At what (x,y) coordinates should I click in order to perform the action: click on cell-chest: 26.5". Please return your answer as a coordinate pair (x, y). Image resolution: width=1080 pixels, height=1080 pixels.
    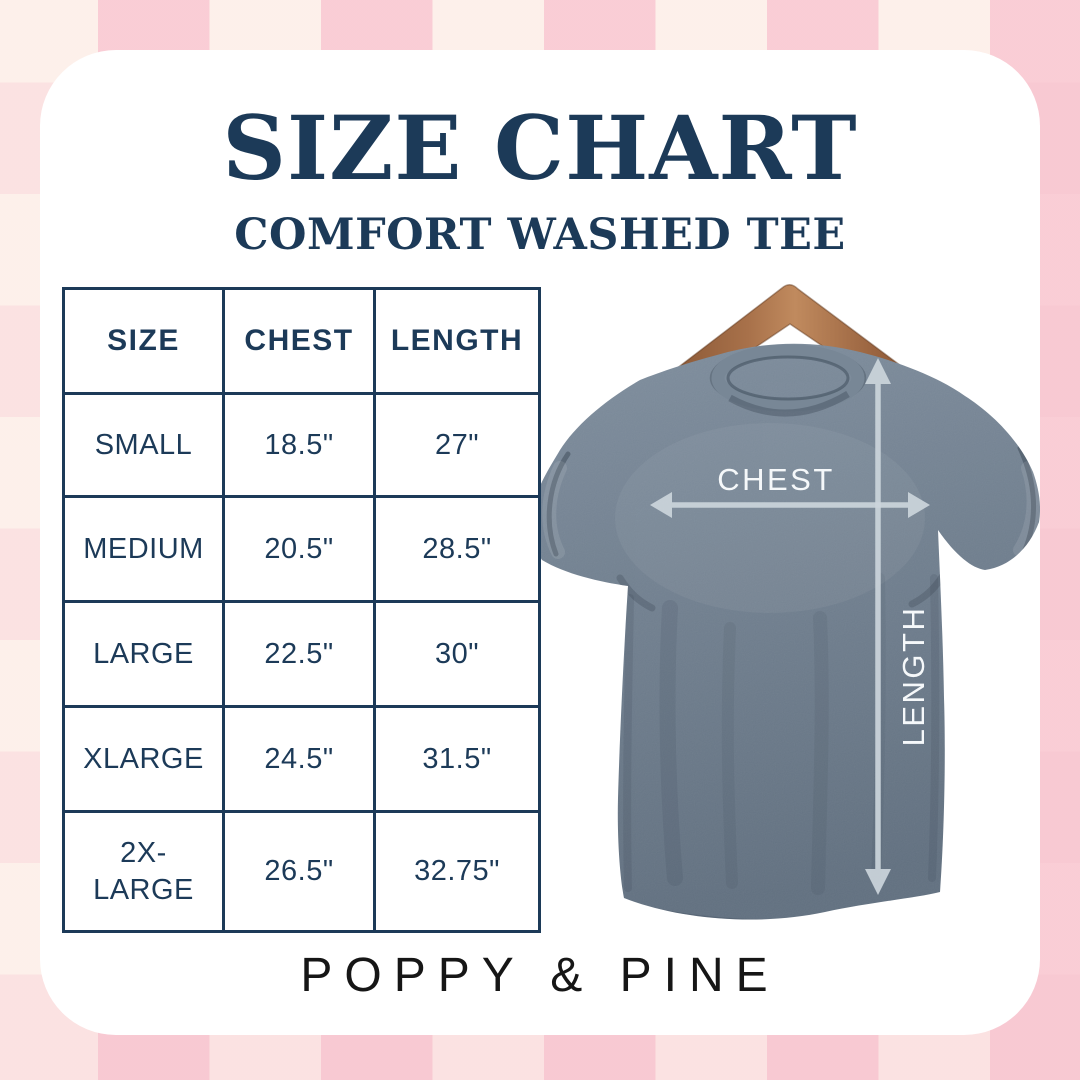
    Looking at the image, I should click on (299, 871).